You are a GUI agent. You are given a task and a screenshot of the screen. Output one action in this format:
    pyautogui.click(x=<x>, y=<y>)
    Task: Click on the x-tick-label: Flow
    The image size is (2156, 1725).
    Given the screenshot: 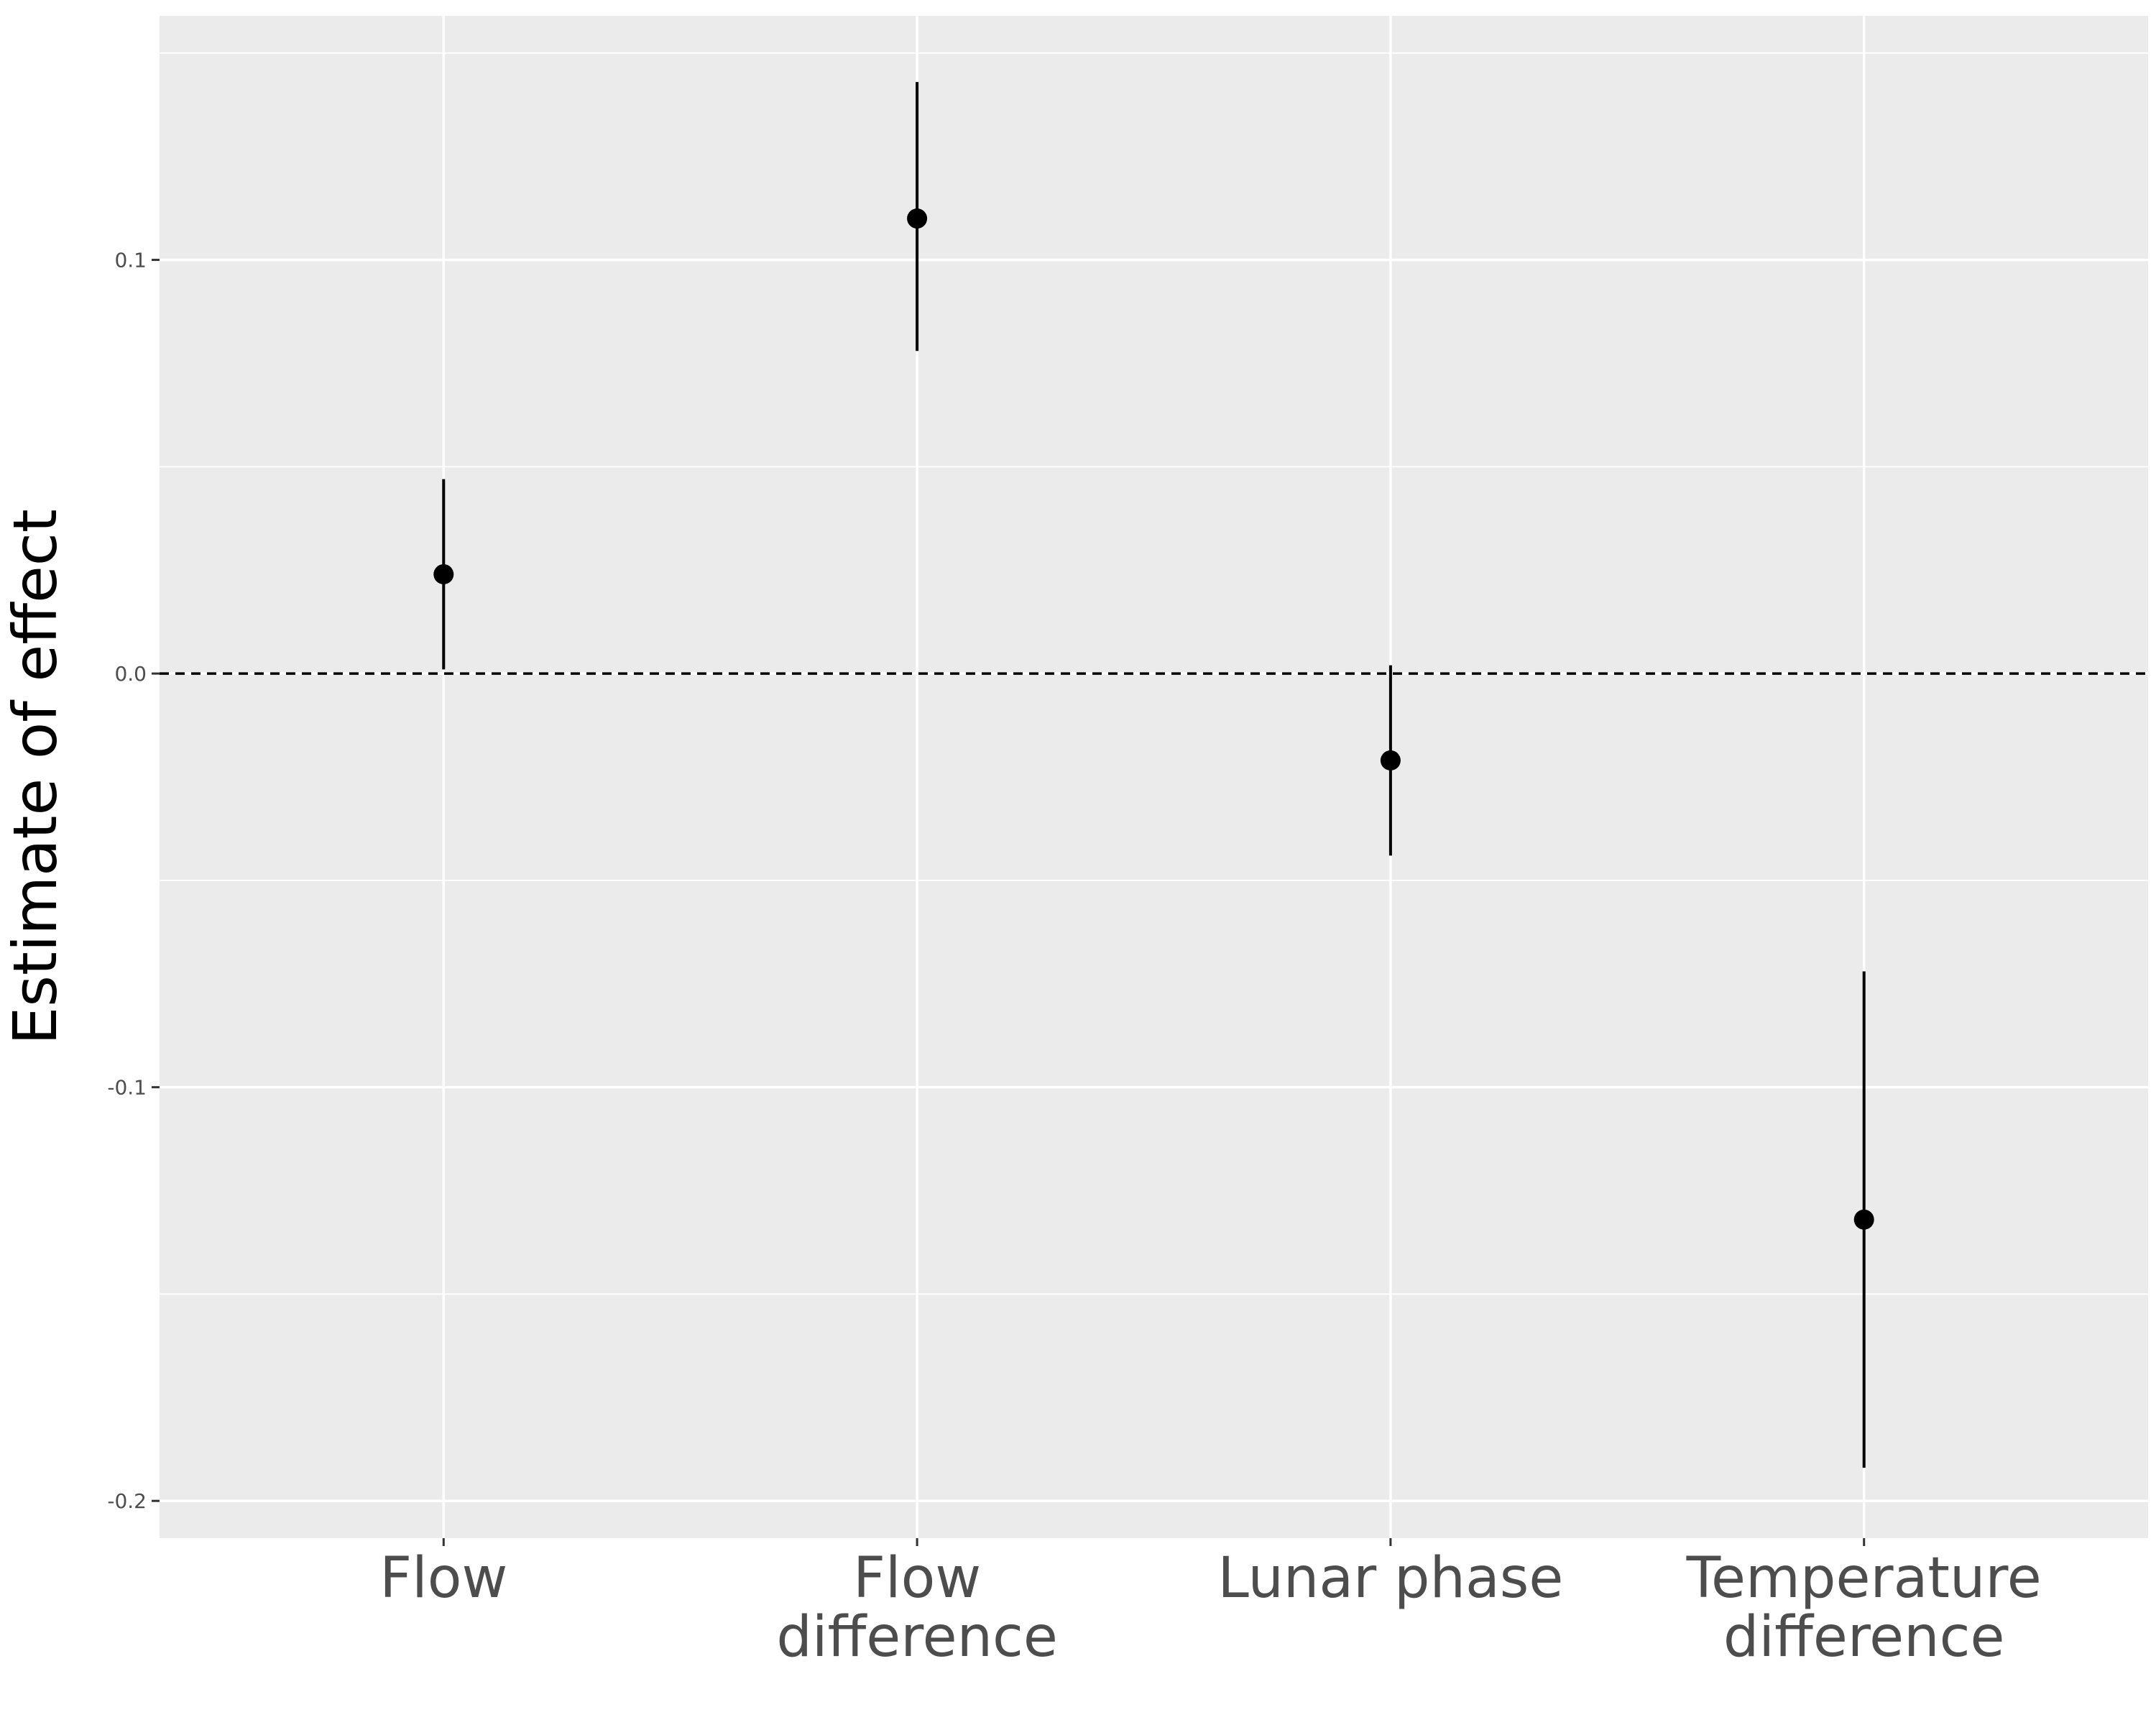 What is the action you would take?
    pyautogui.click(x=443, y=1578)
    